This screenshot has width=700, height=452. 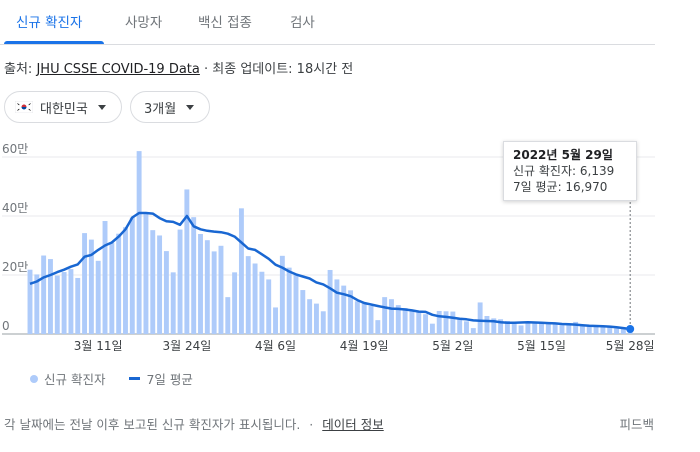 I want to click on period-dropdown: 3개월, so click(x=170, y=107).